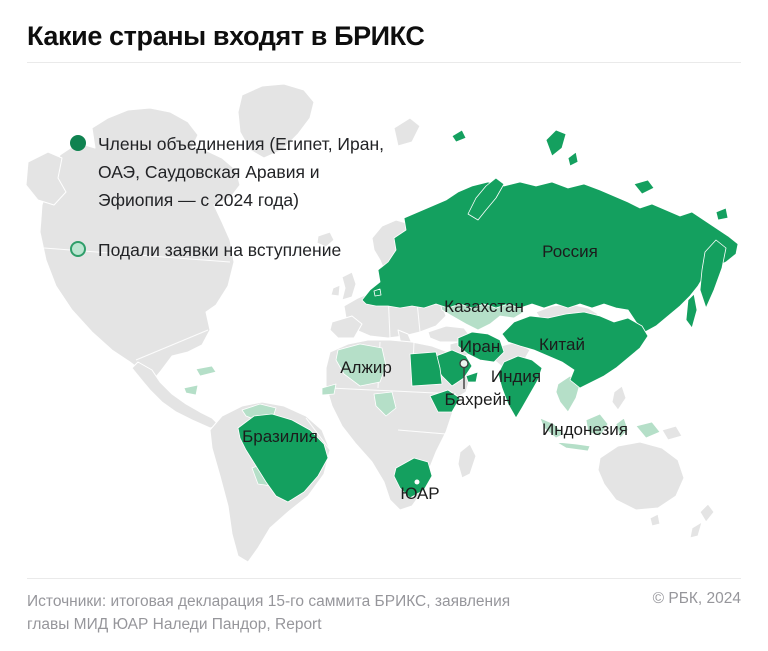 The width and height of the screenshot is (768, 651). I want to click on country-china, so click(575, 350).